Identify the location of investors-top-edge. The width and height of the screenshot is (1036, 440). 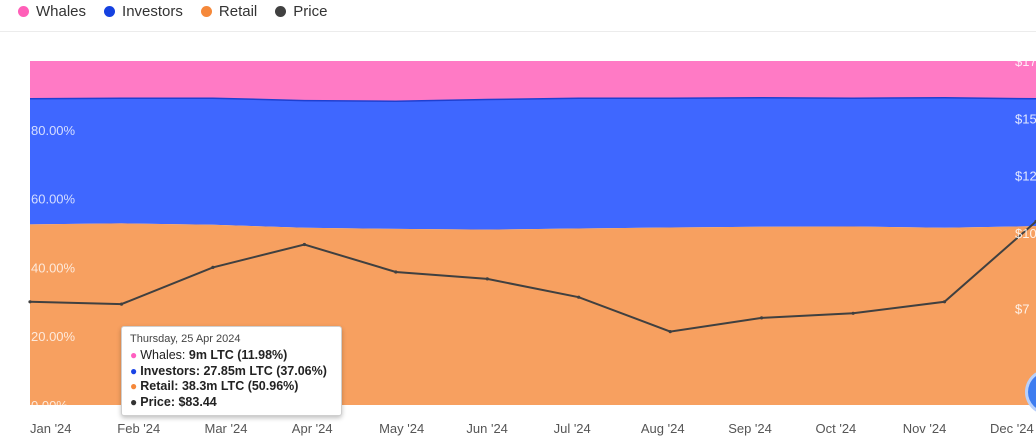
(532, 99).